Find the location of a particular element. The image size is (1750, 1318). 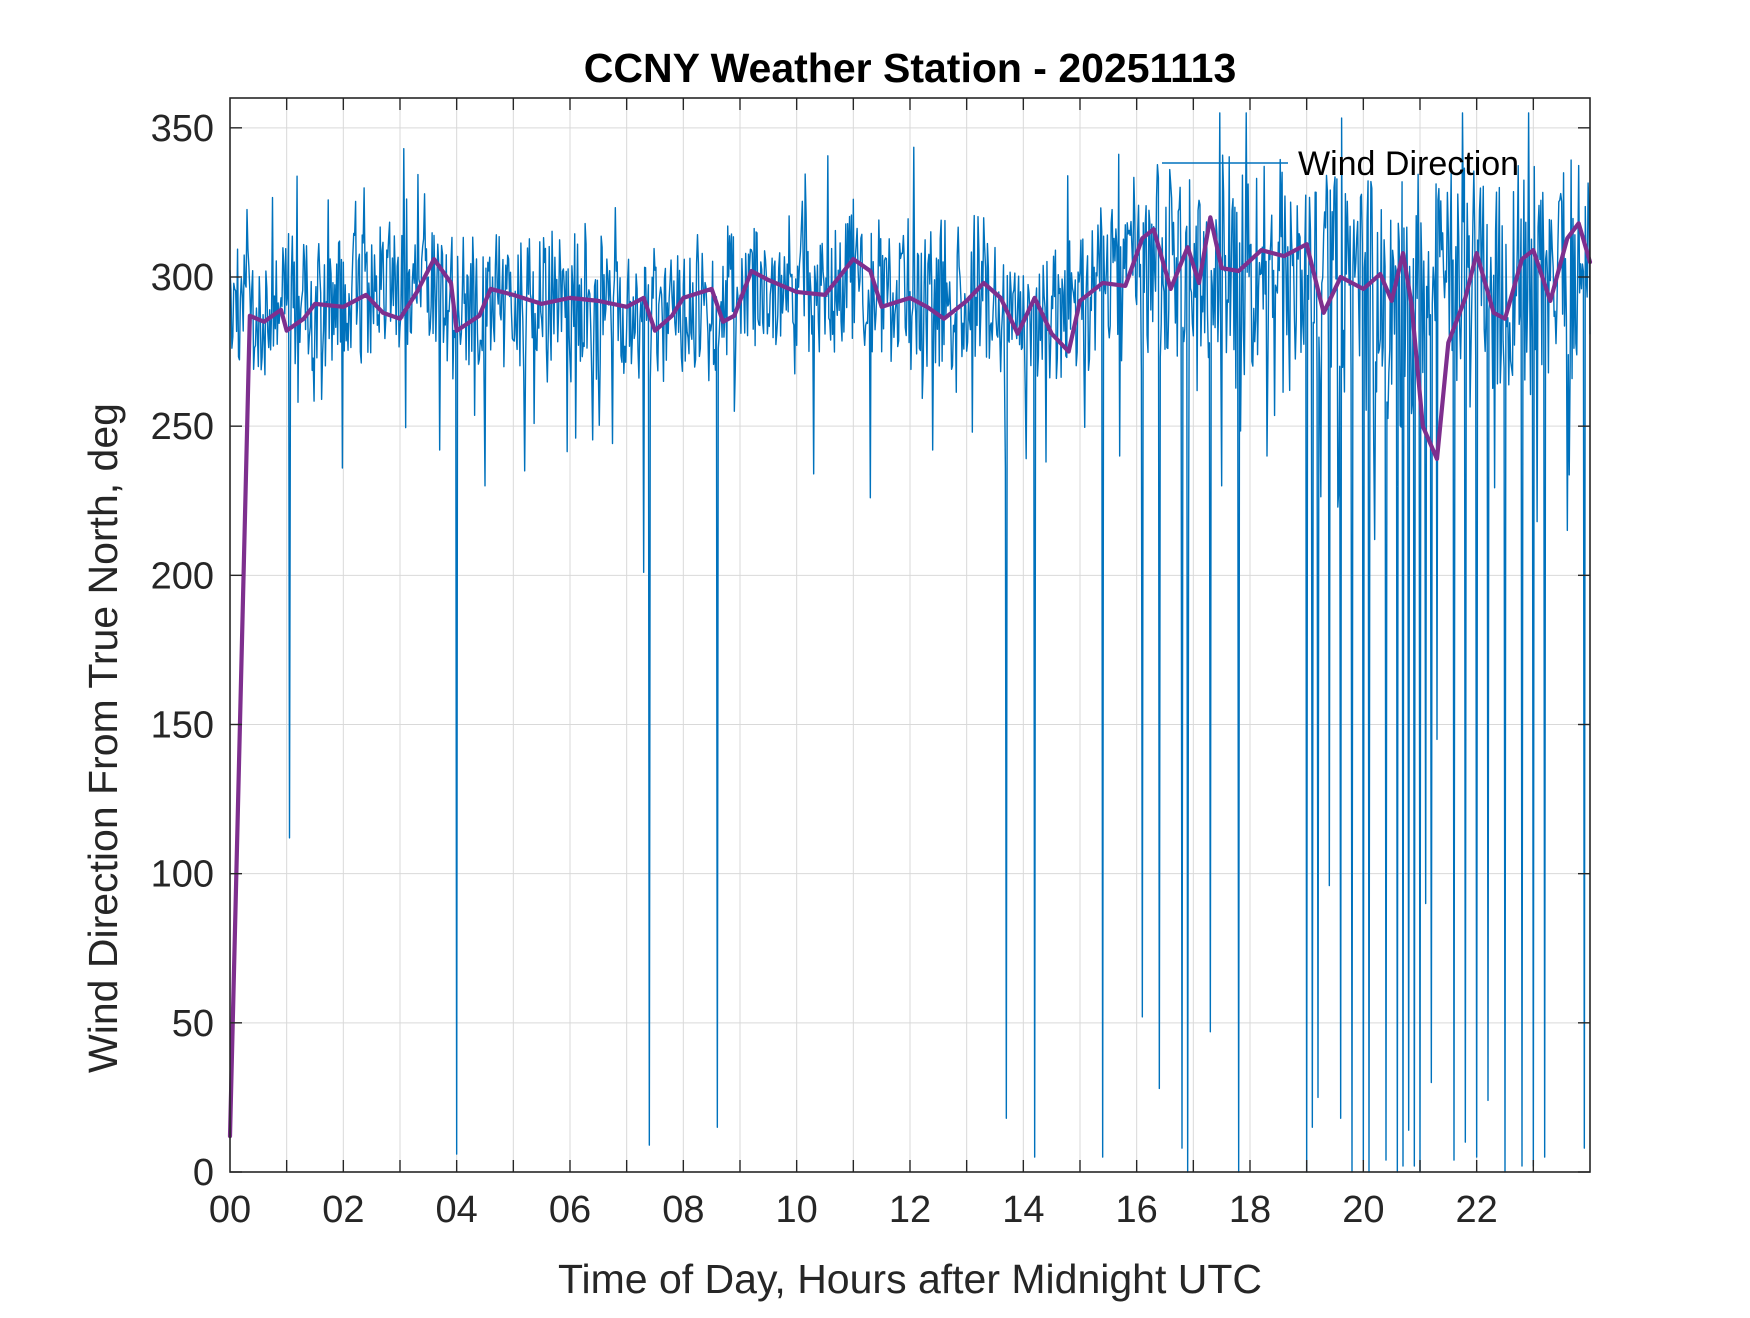

x-tick-label: 08 is located at coordinates (683, 1210).